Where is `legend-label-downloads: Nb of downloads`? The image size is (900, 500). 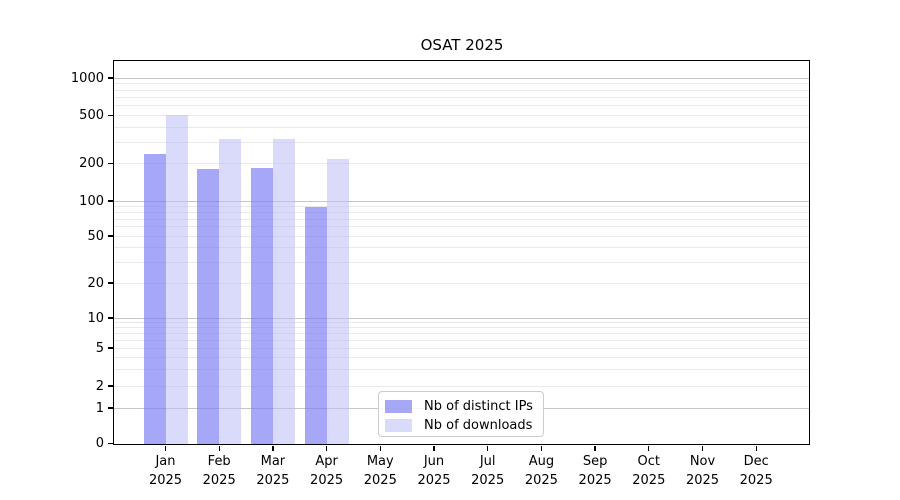
legend-label-downloads: Nb of downloads is located at coordinates (478, 425).